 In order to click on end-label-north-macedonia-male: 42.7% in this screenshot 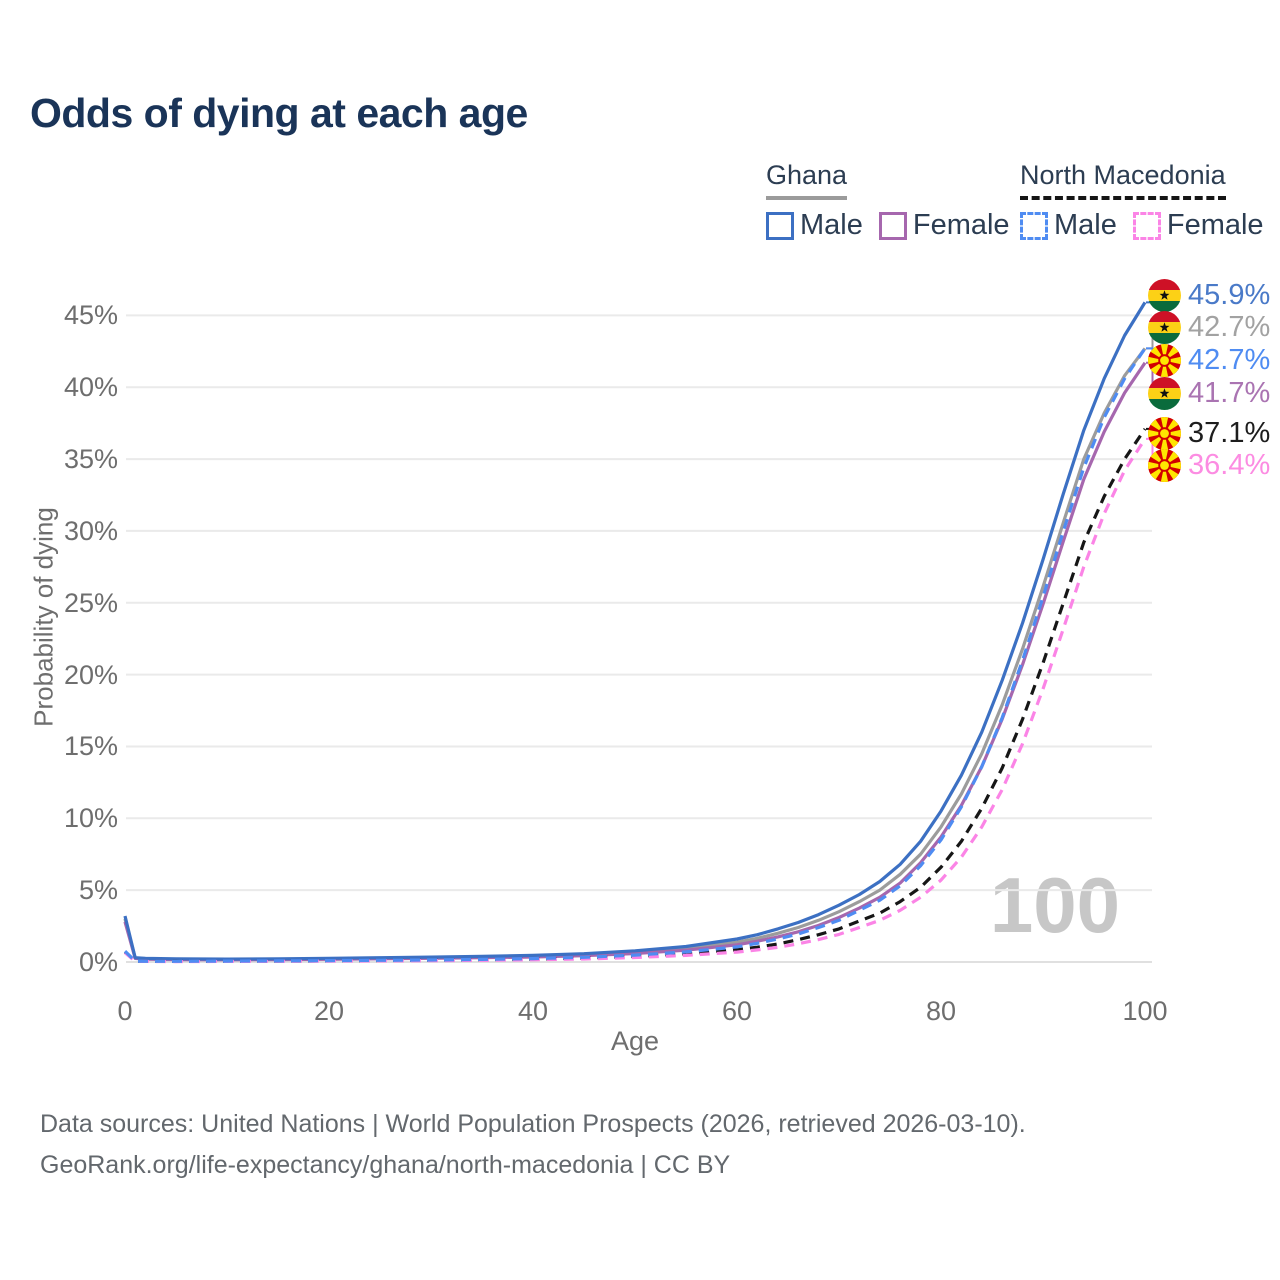, I will do `click(1209, 360)`.